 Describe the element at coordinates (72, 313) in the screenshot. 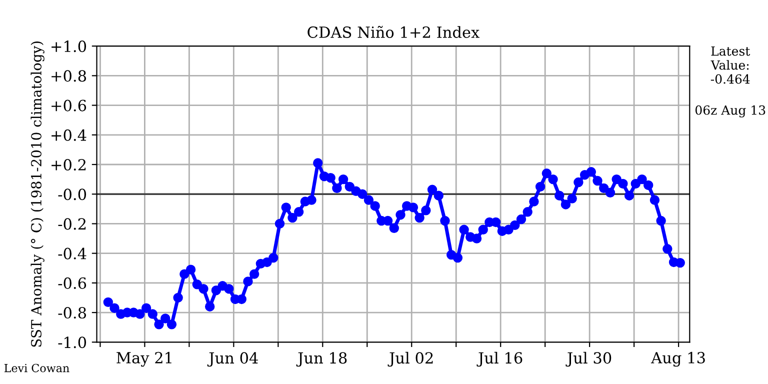

I see `y-tick-label: -0.8` at that location.